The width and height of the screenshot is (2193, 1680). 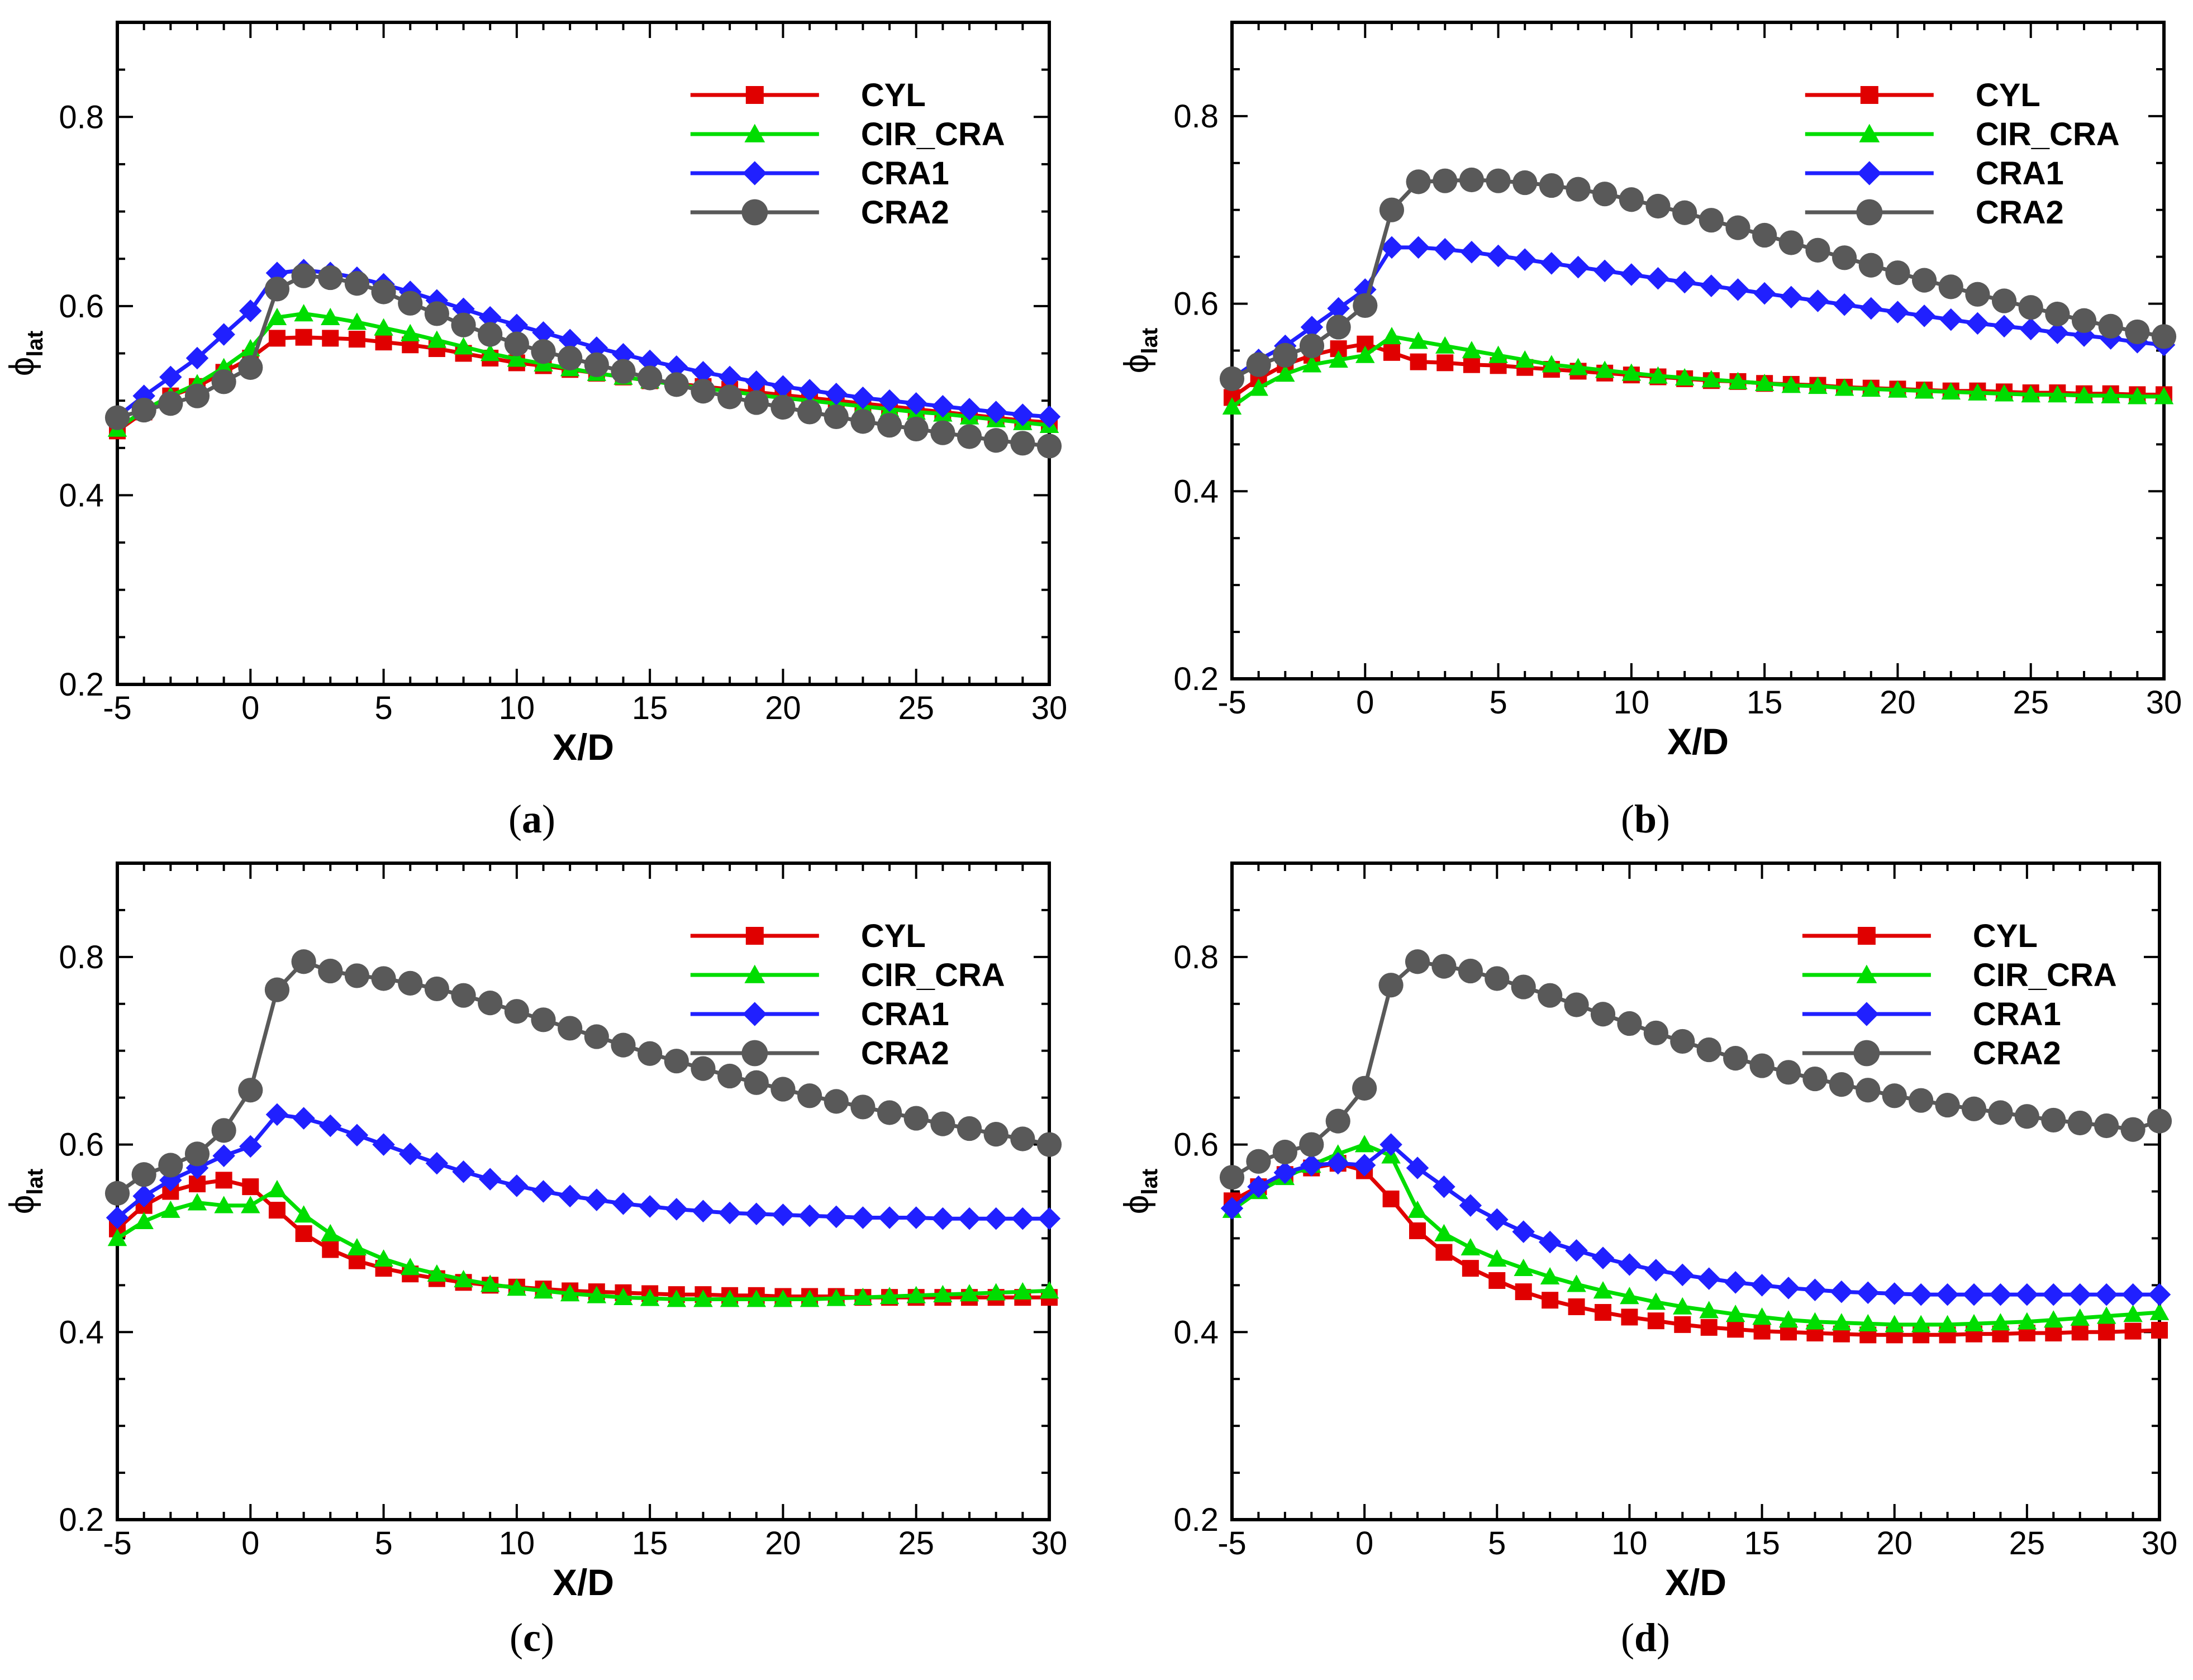 I want to click on legend-item-cyl: CYL, so click(x=808, y=936).